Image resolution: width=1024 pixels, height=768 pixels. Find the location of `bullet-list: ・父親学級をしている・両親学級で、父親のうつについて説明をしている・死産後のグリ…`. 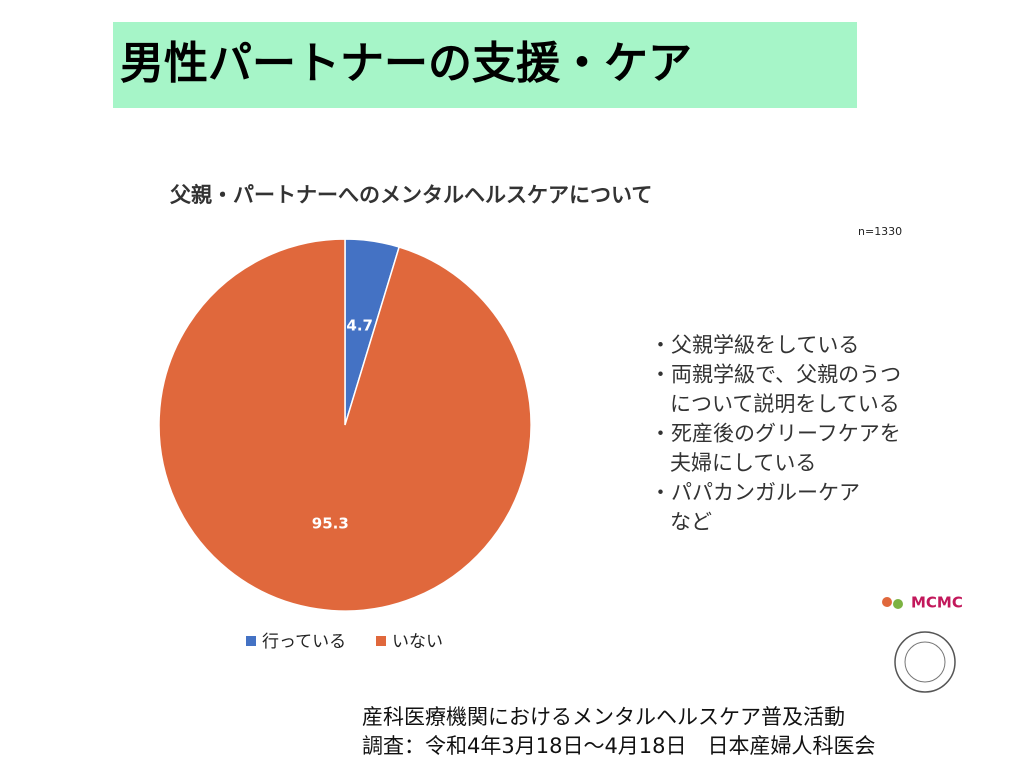

bullet-list: ・父親学級をしている・両親学級で、父親のうつについて説明をしている・死産後のグリ… is located at coordinates (775, 433).